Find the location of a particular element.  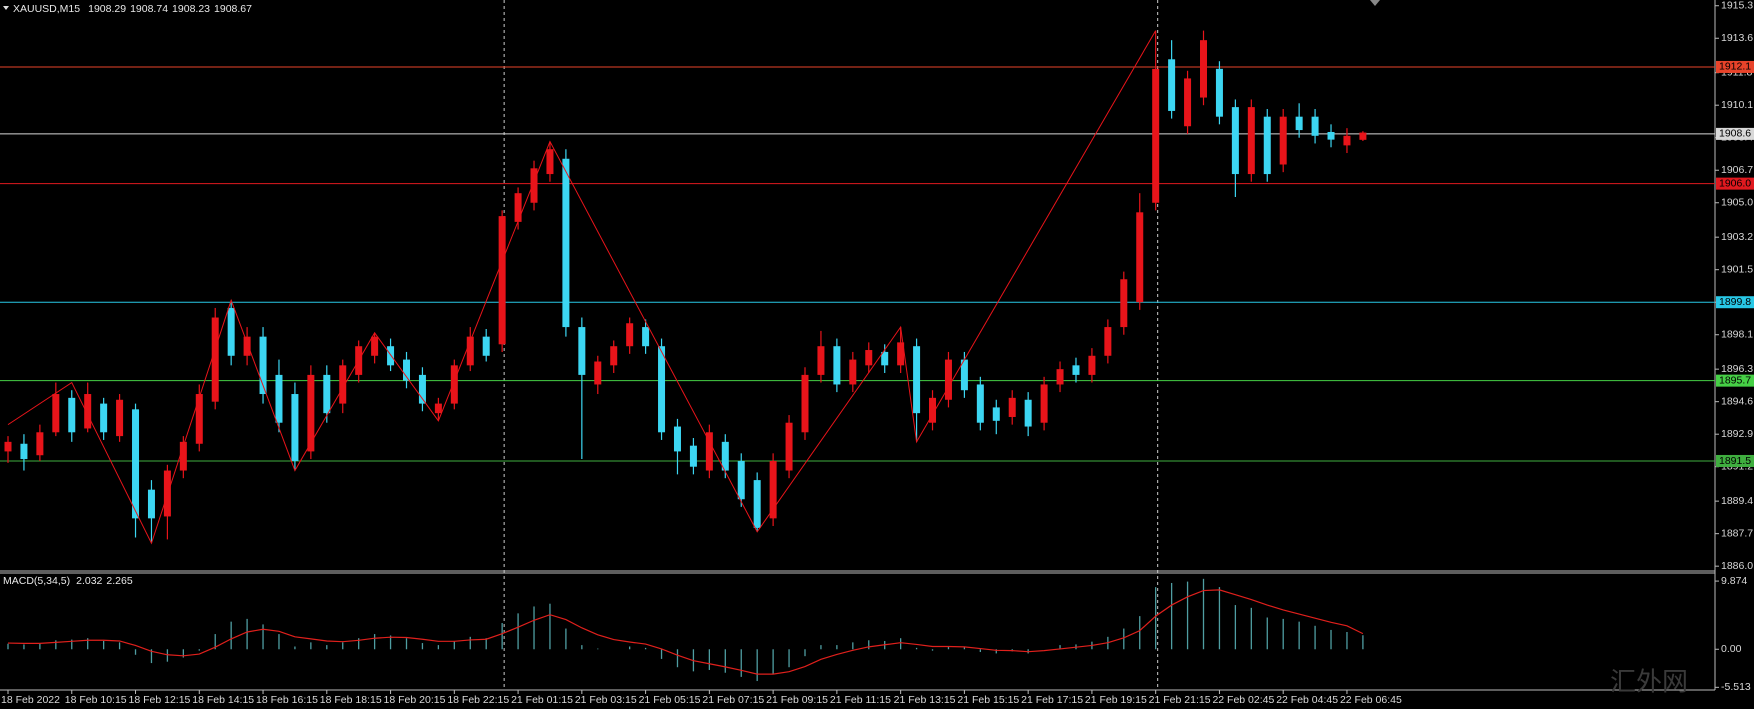

macd-tick-label: 0.00 is located at coordinates (1731, 649).